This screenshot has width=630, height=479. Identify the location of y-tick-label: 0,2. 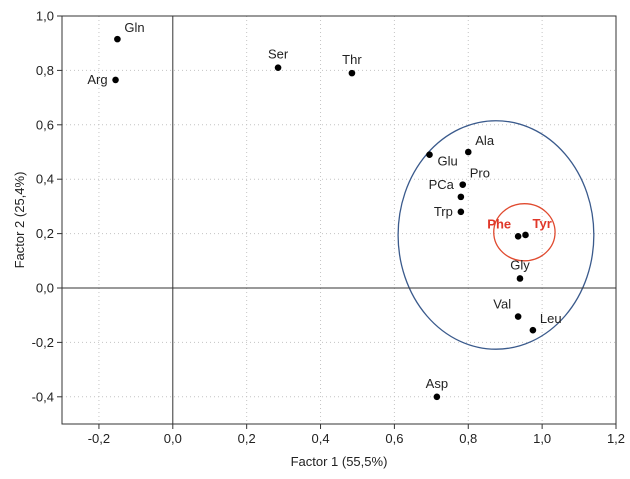
(45, 233).